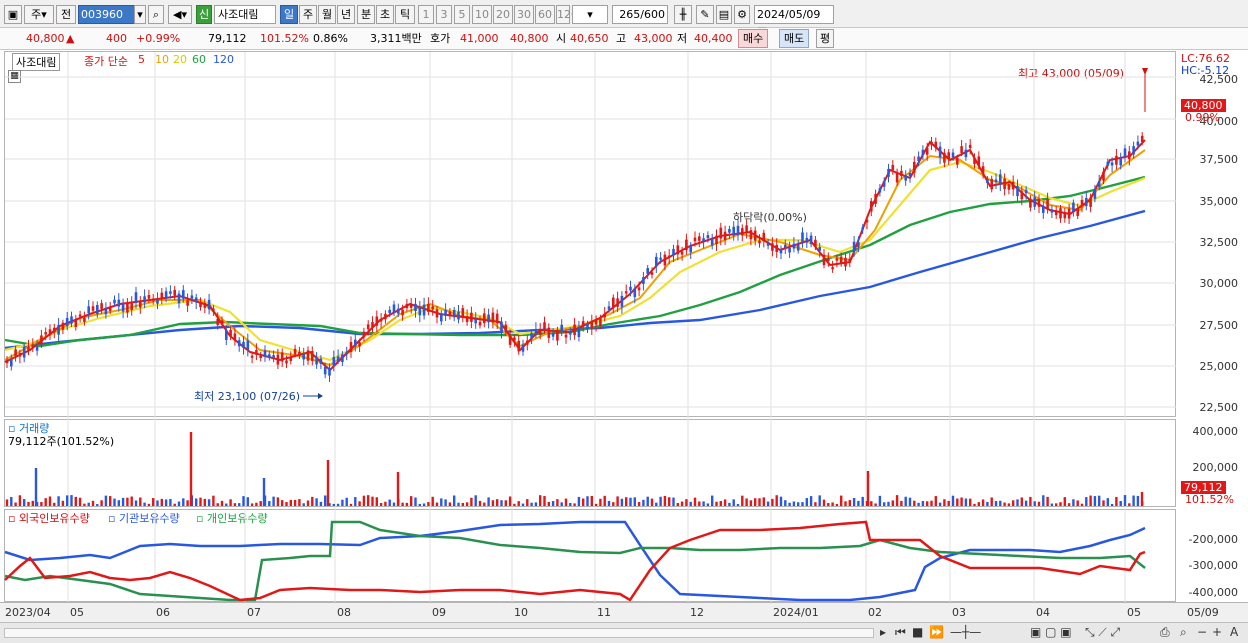 This screenshot has height=643, width=1248. I want to click on font-size-icon: A, so click(1234, 632).